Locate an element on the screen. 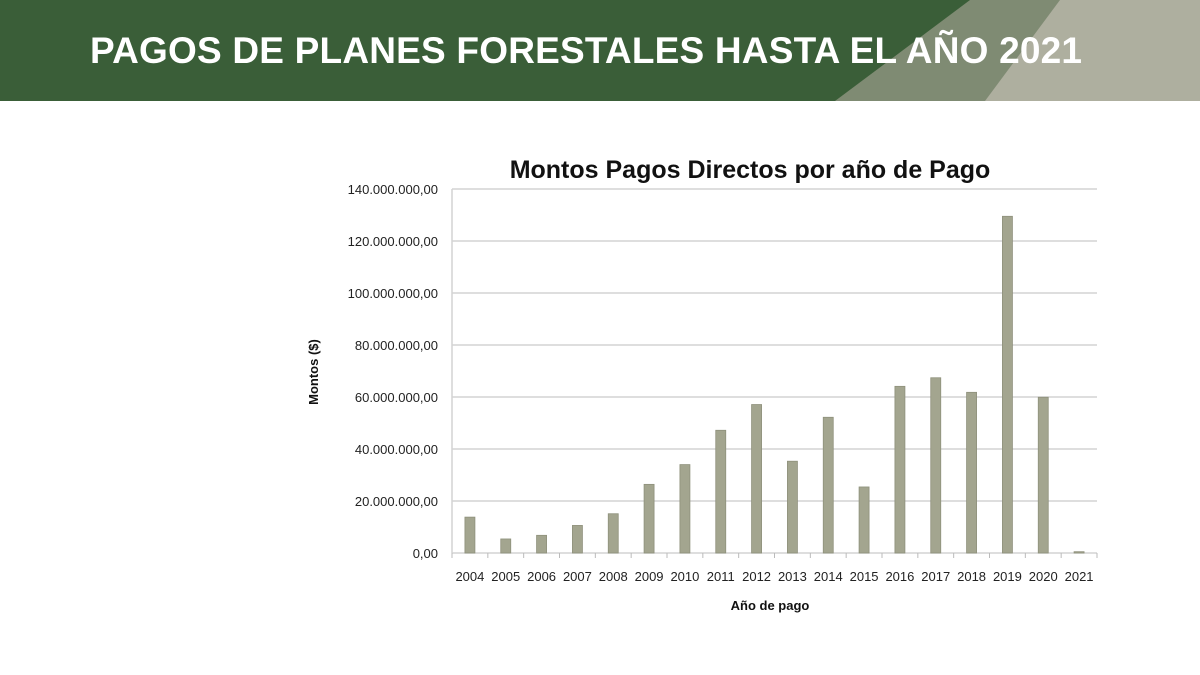 The image size is (1200, 675). bar-2019 is located at coordinates (1007, 384).